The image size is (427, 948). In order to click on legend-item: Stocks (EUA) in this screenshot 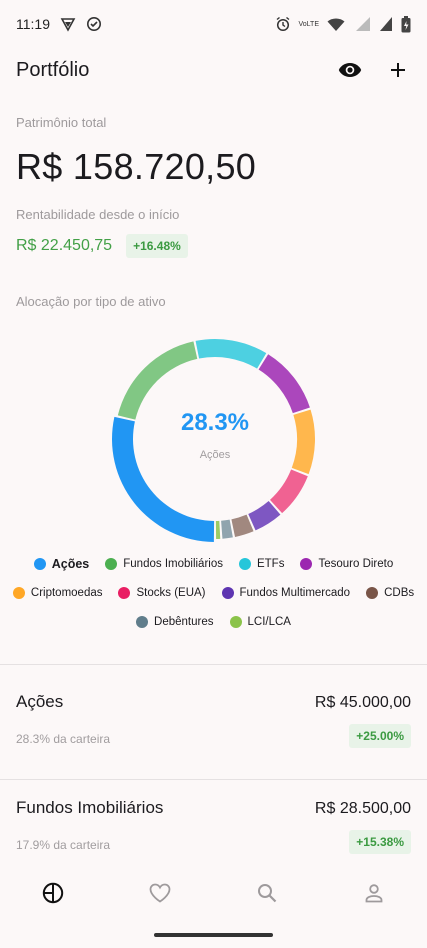, I will do `click(162, 593)`.